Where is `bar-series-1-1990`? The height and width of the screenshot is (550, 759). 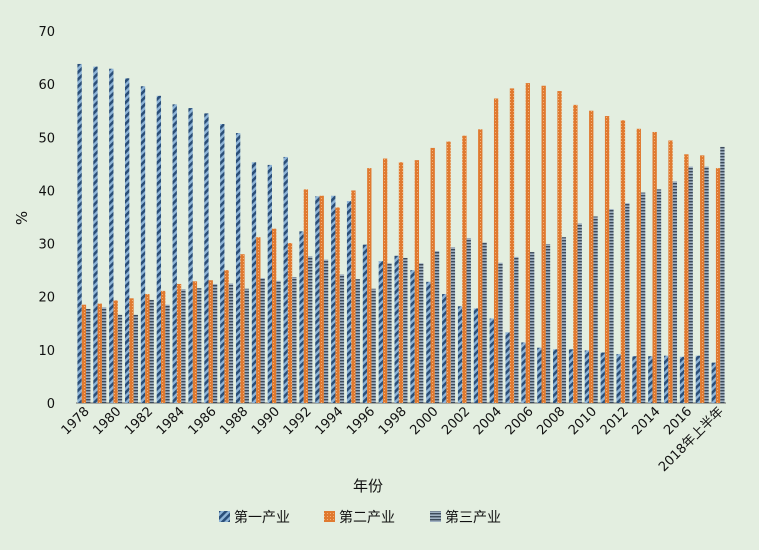 bar-series-1-1990 is located at coordinates (269, 283).